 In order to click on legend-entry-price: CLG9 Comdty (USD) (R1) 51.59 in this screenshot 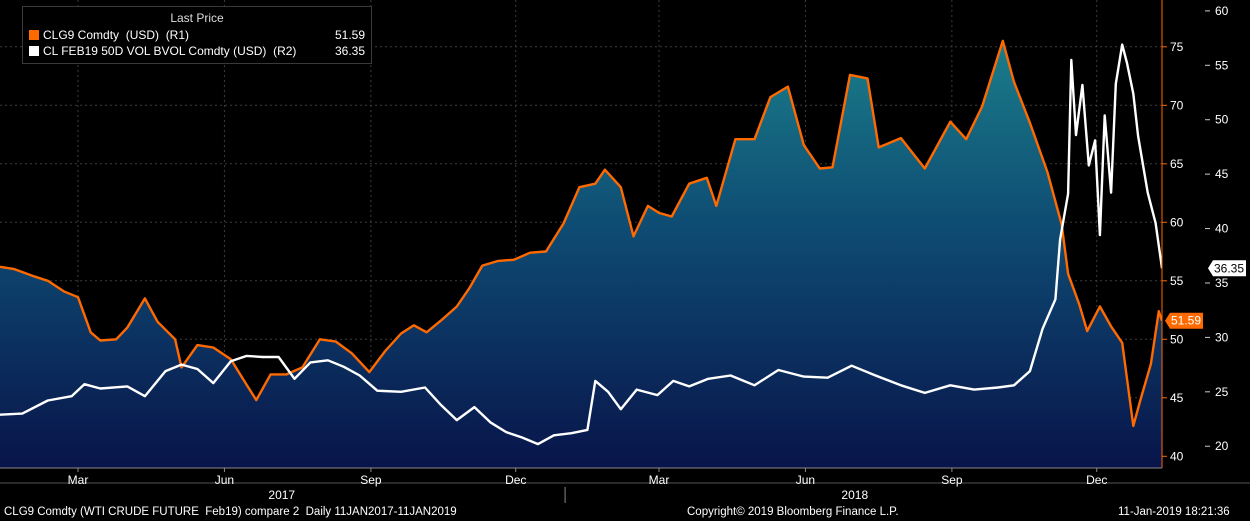, I will do `click(197, 34)`.